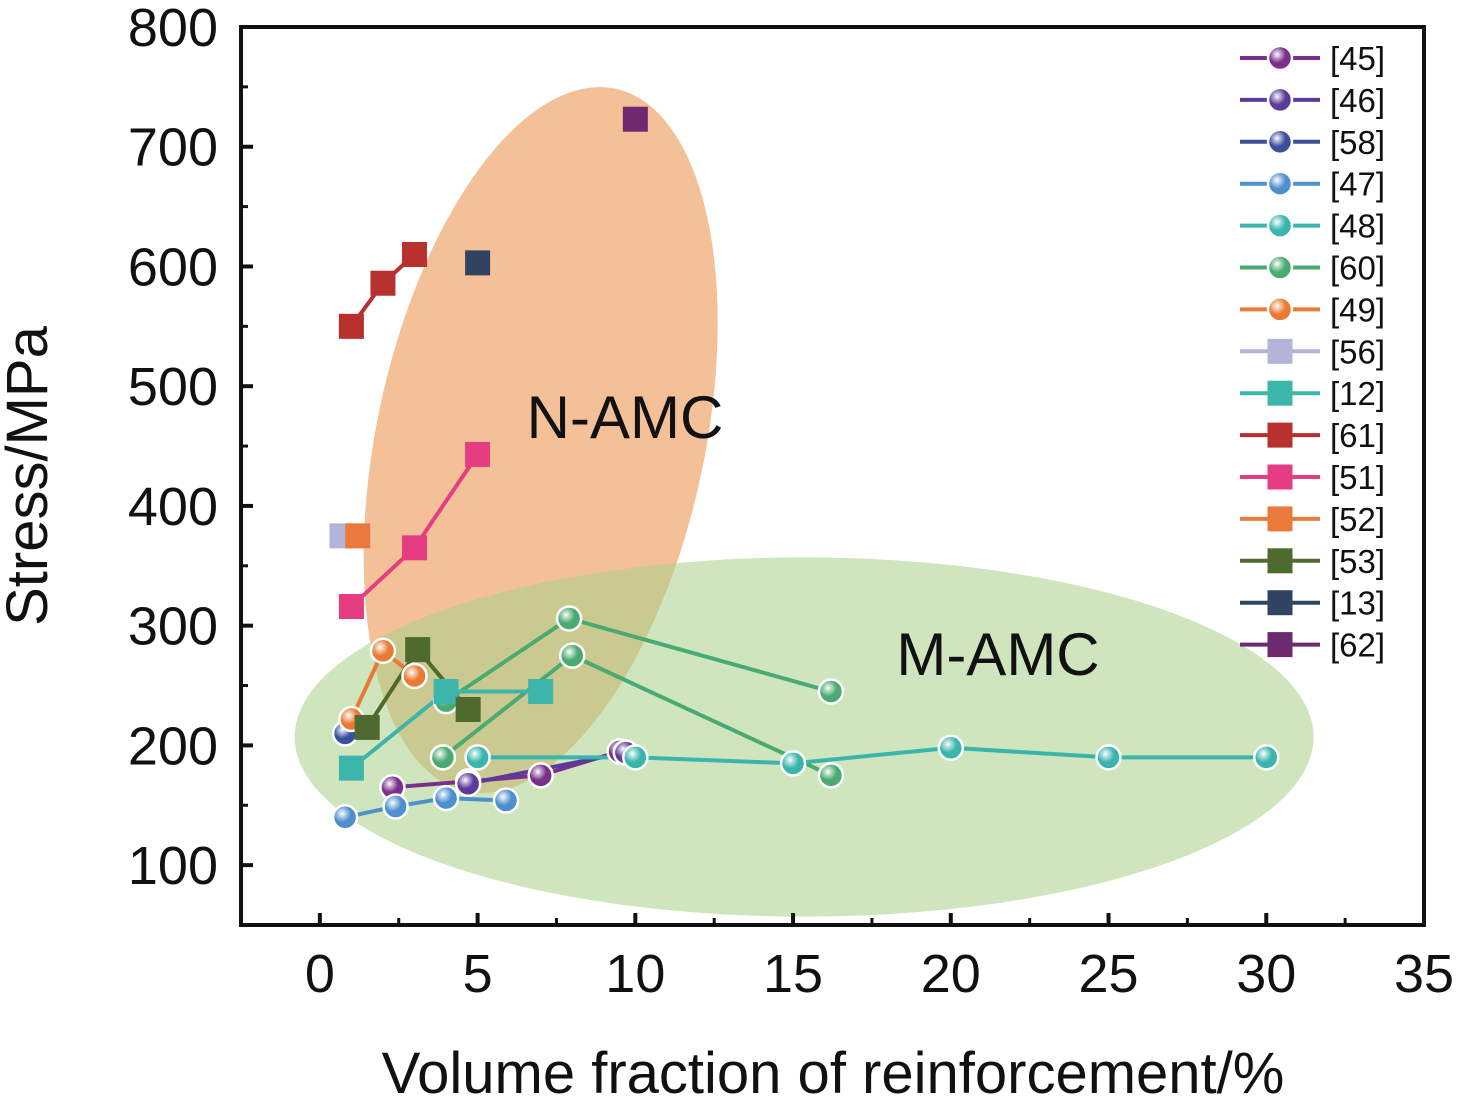  Describe the element at coordinates (833, 1069) in the screenshot. I see `x-axis-title: Volume fraction of reinforcement/%` at that location.